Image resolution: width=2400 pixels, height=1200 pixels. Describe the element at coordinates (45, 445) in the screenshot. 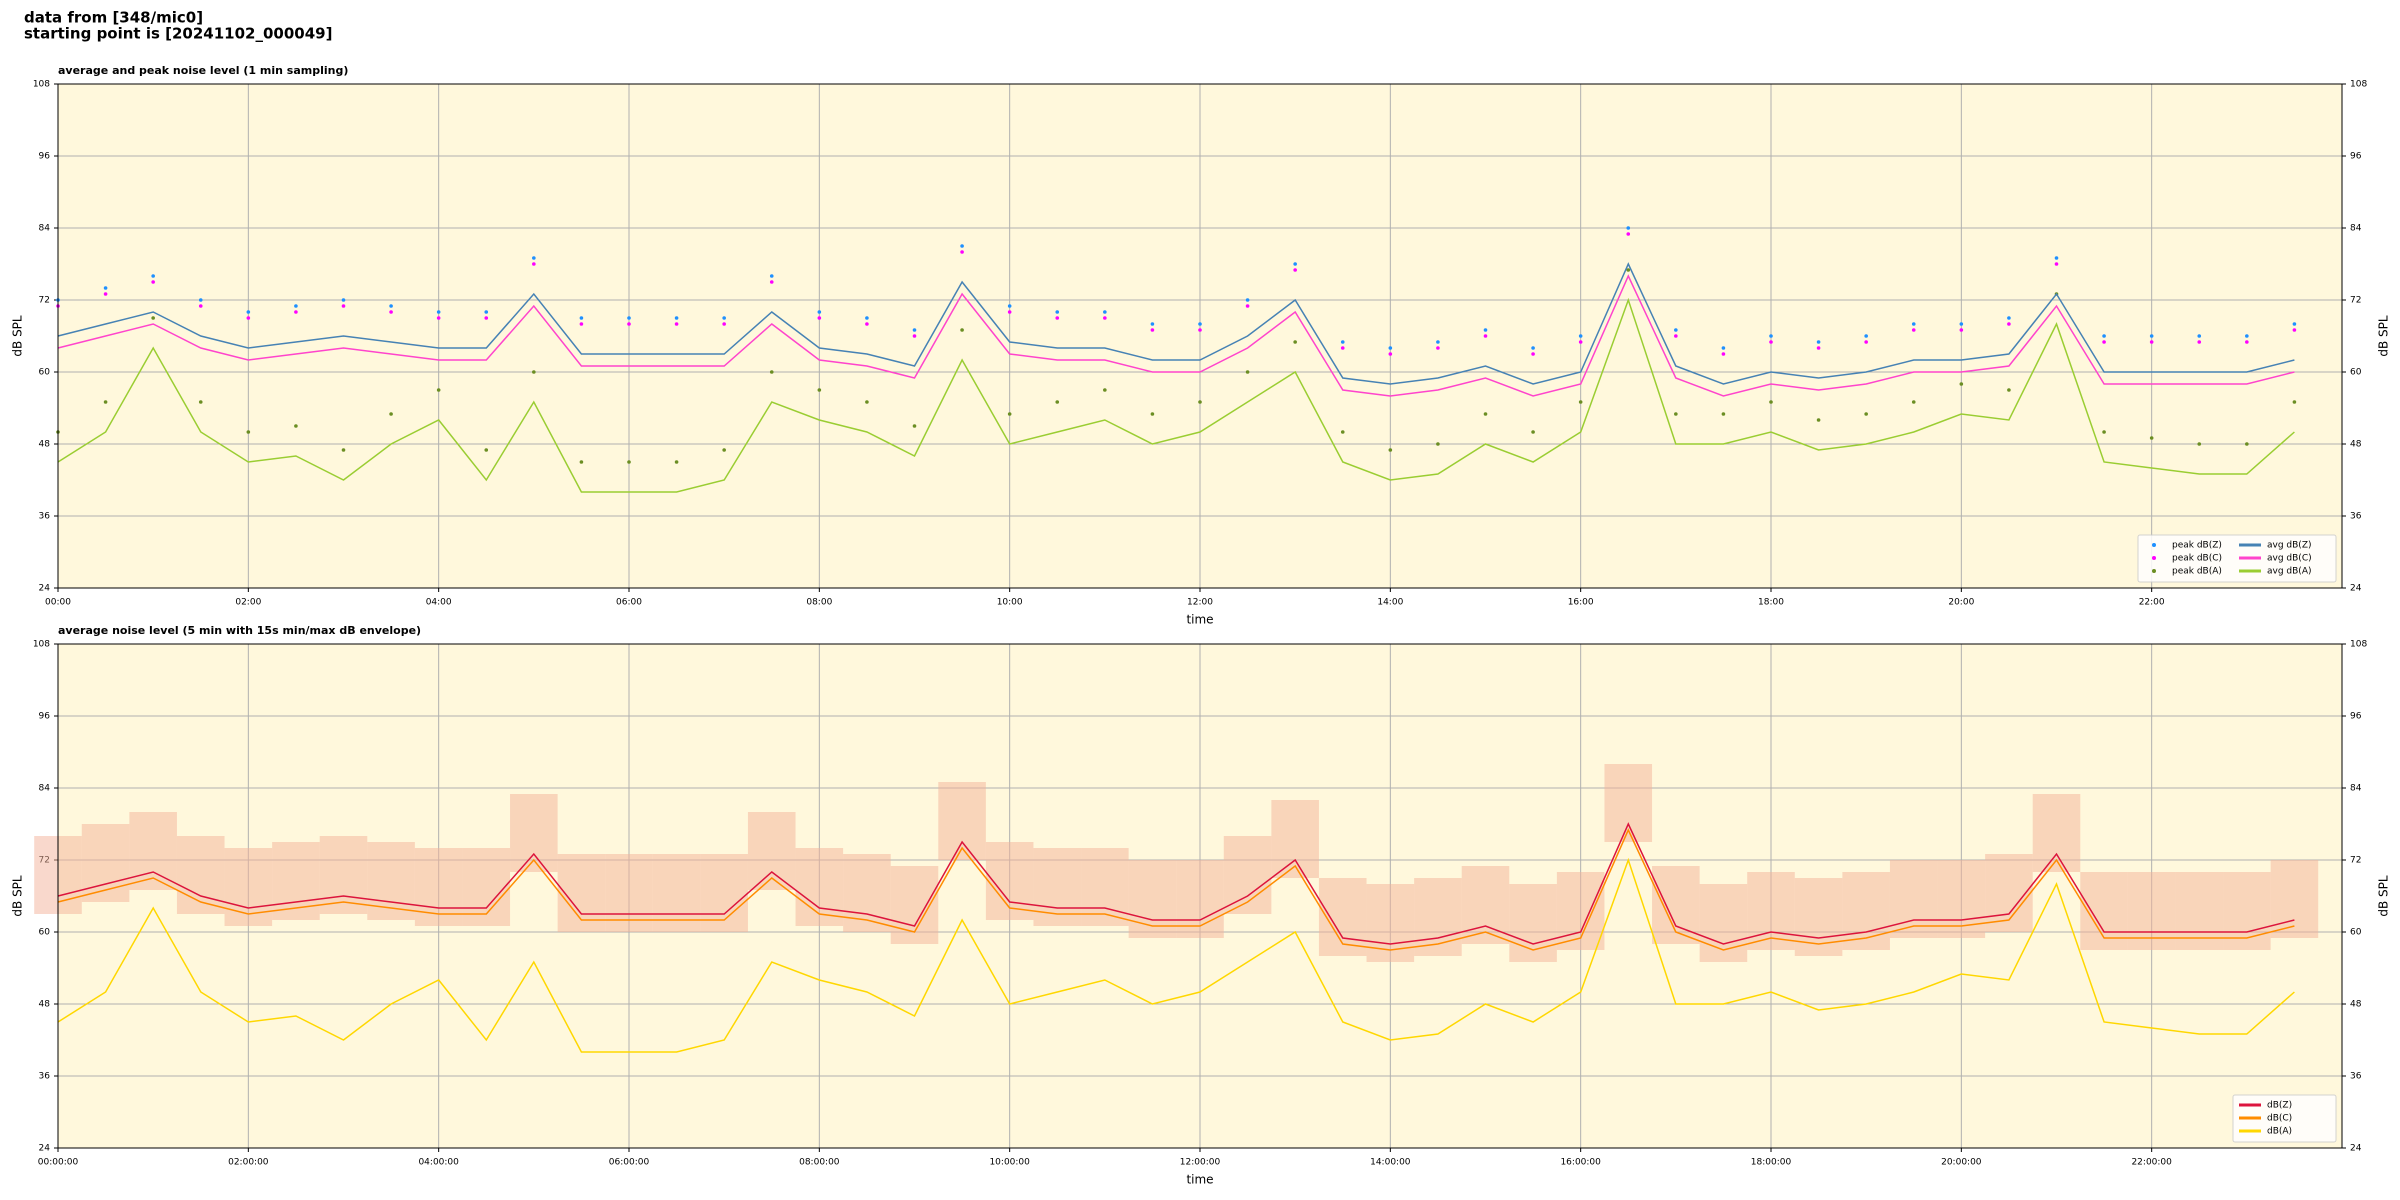

I see `y-tick-label: 48` at that location.